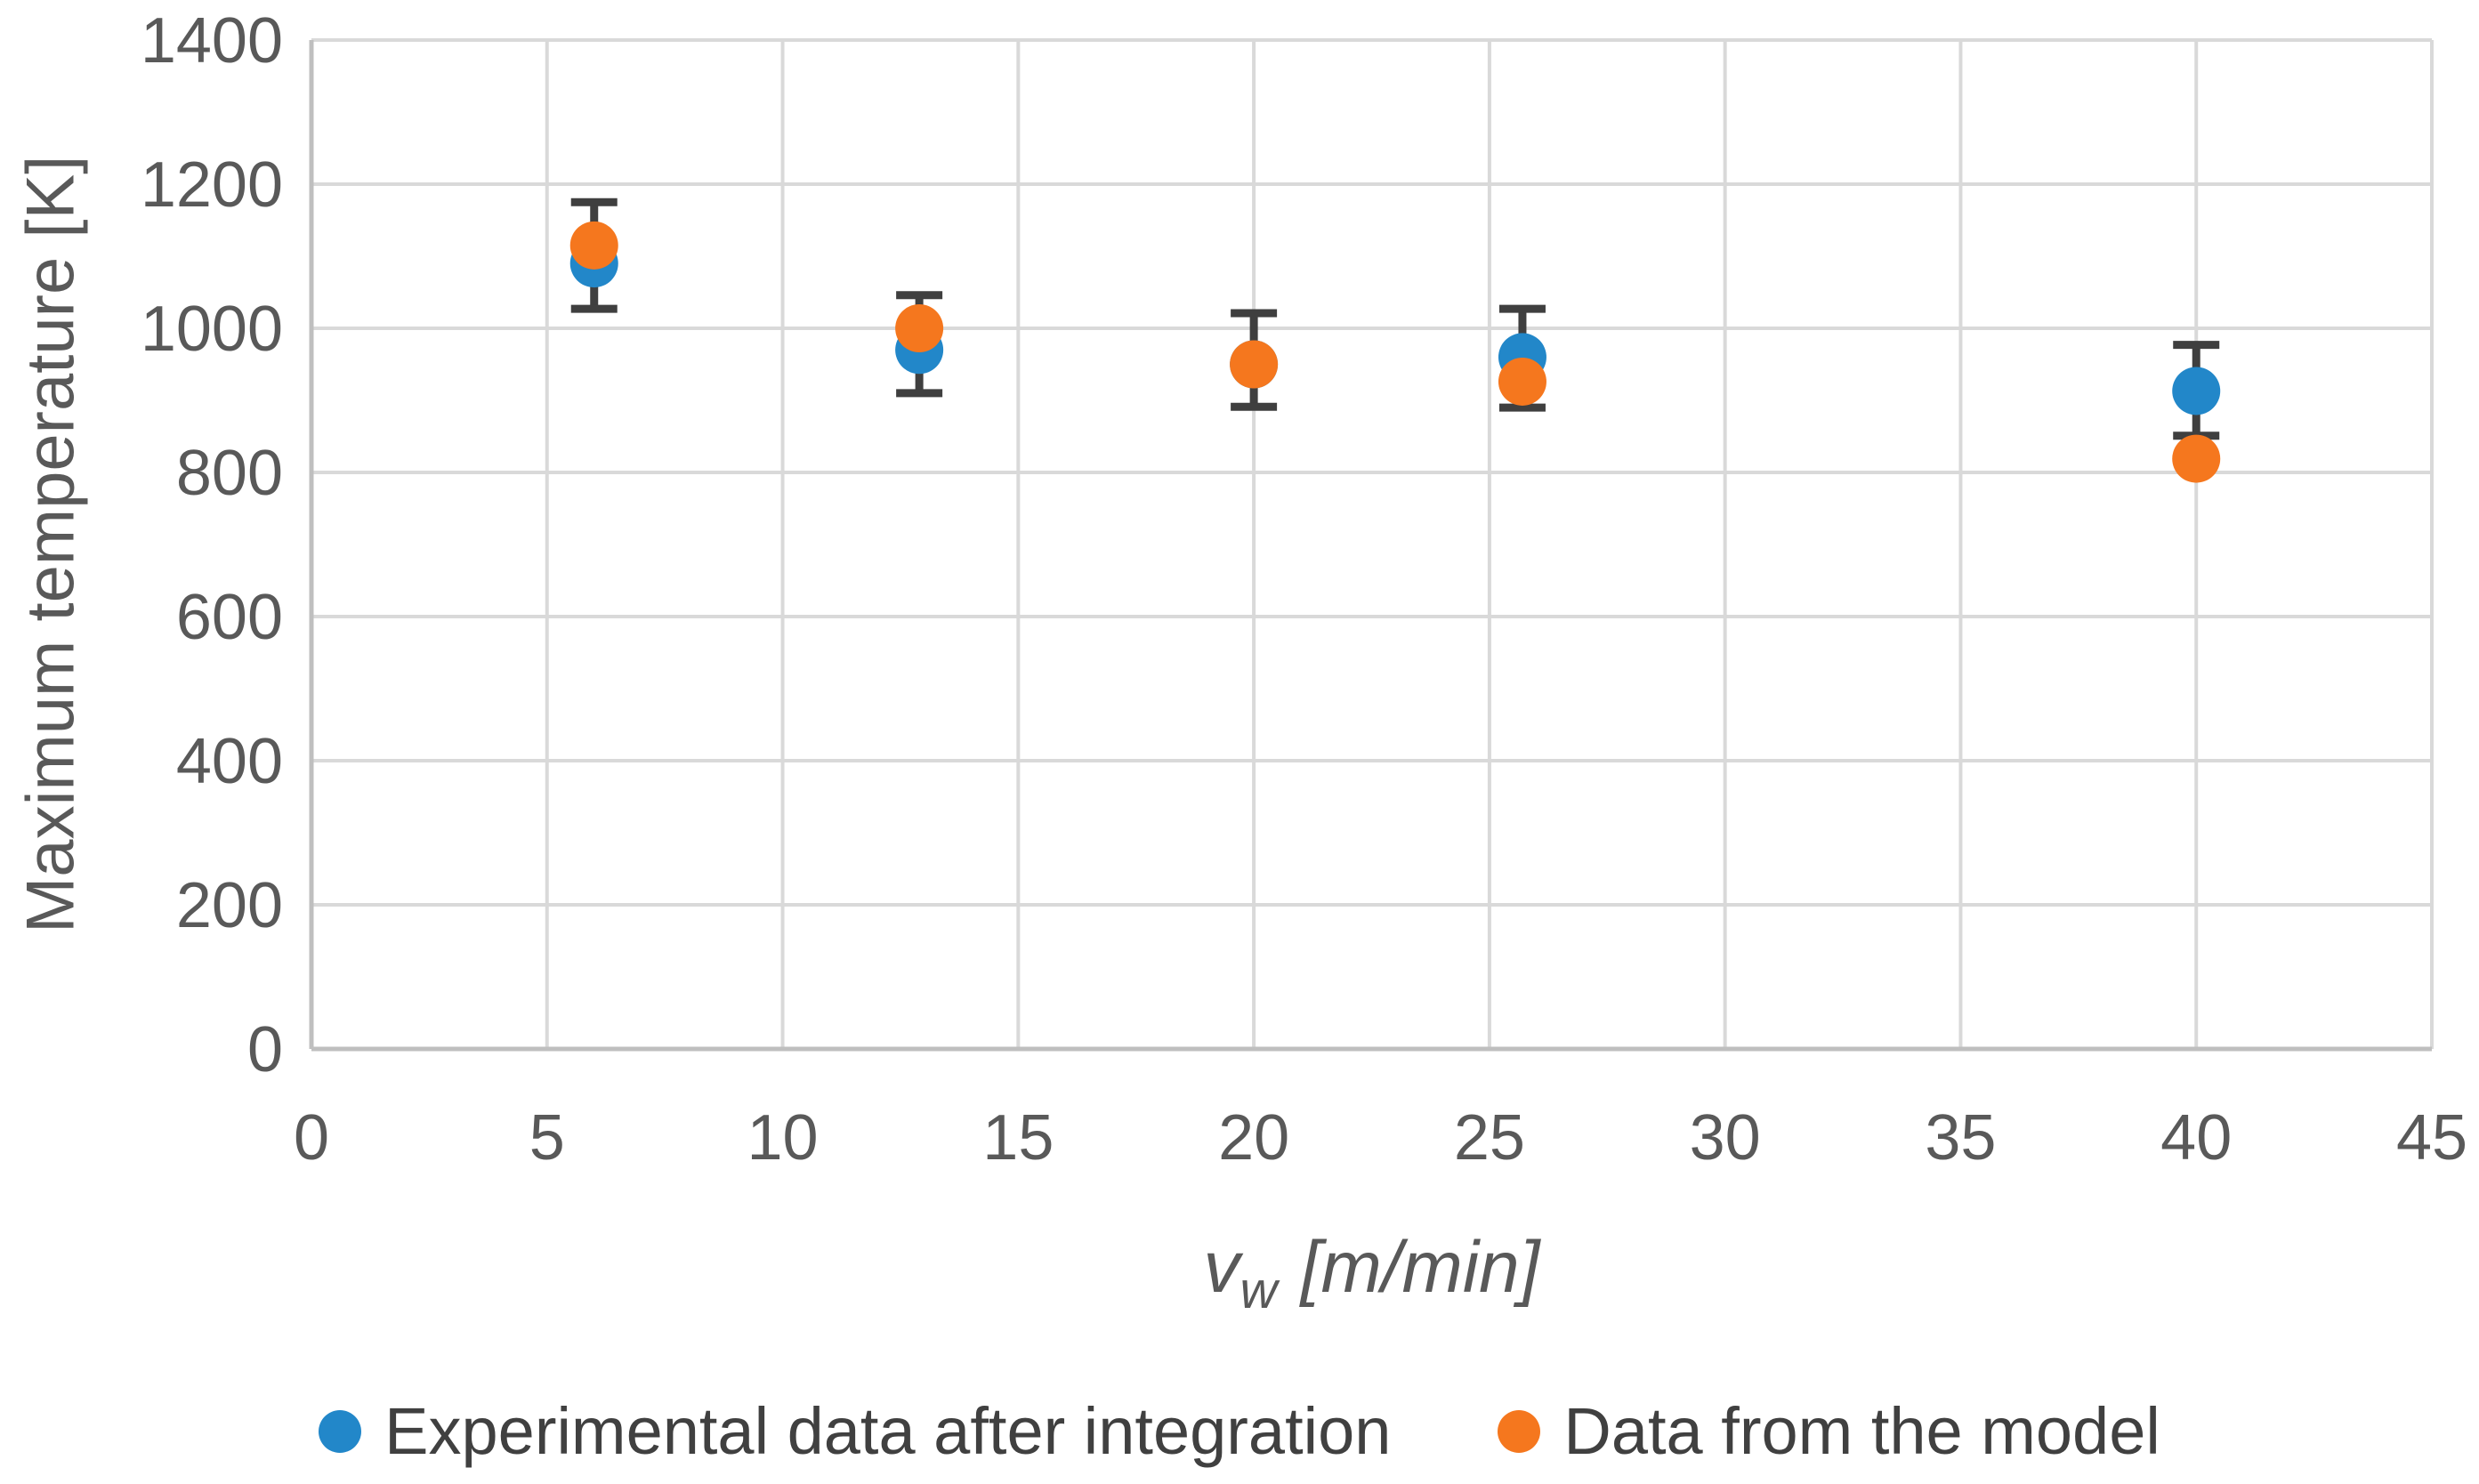 The image size is (2479, 1484). Describe the element at coordinates (1253, 1137) in the screenshot. I see `x-tick-label: 20` at that location.